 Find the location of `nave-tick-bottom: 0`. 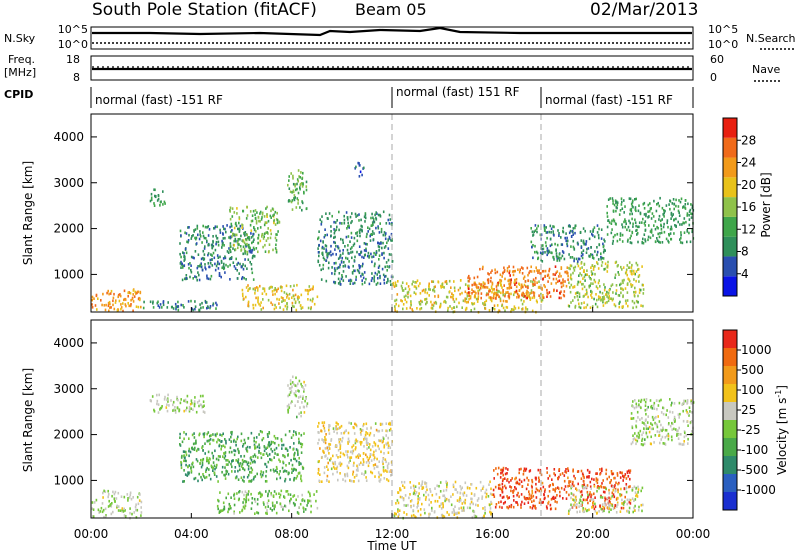

nave-tick-bottom: 0 is located at coordinates (713, 77).